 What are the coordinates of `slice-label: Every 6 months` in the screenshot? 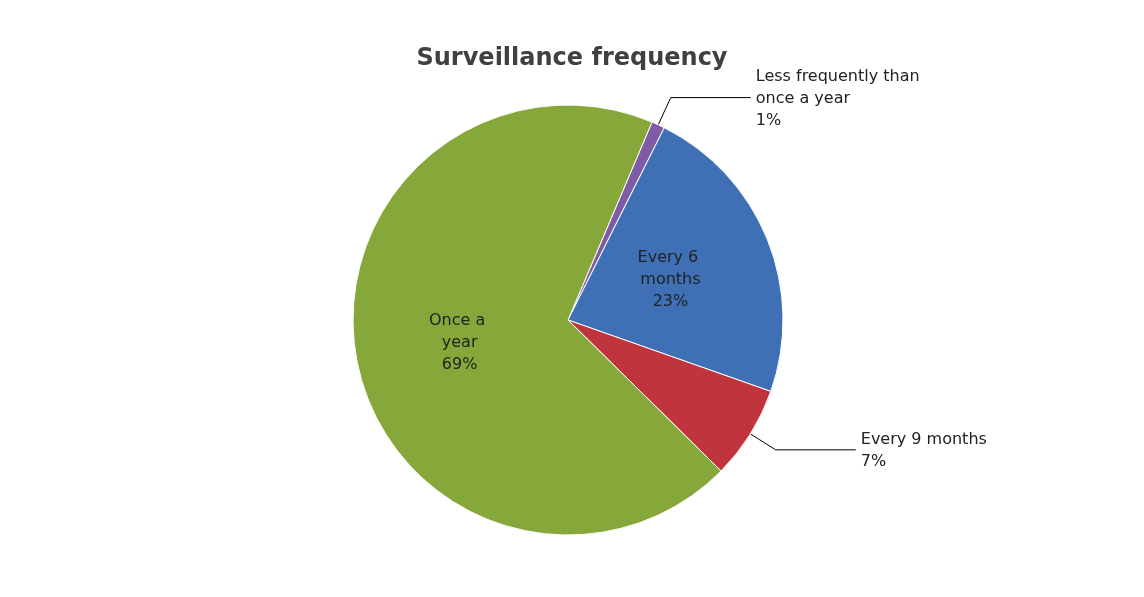 It's located at (670, 268).